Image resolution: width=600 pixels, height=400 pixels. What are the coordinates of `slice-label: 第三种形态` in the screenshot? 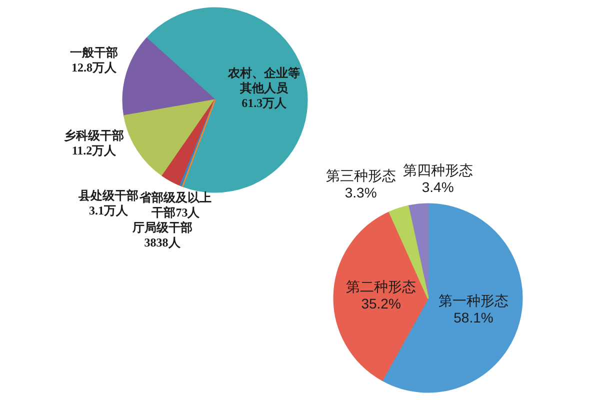 It's located at (361, 175).